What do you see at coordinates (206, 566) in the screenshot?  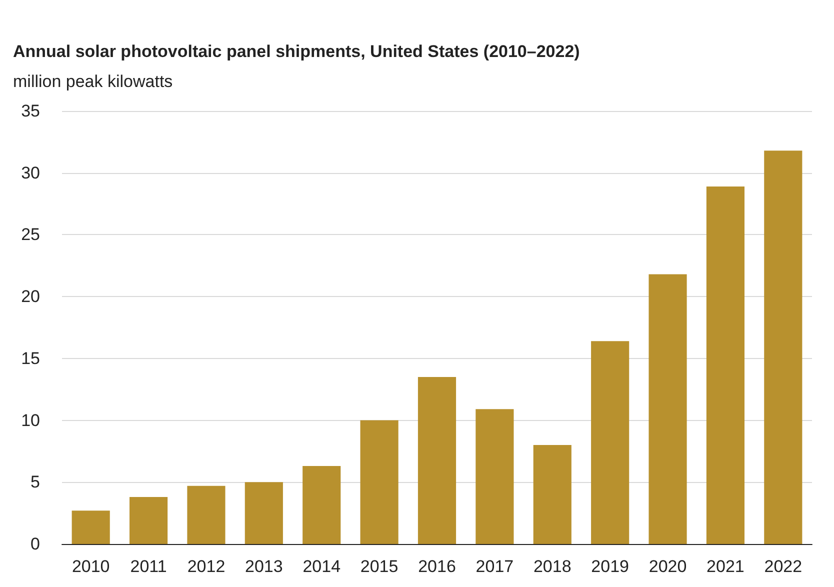 I see `x-tick-label: 2012` at bounding box center [206, 566].